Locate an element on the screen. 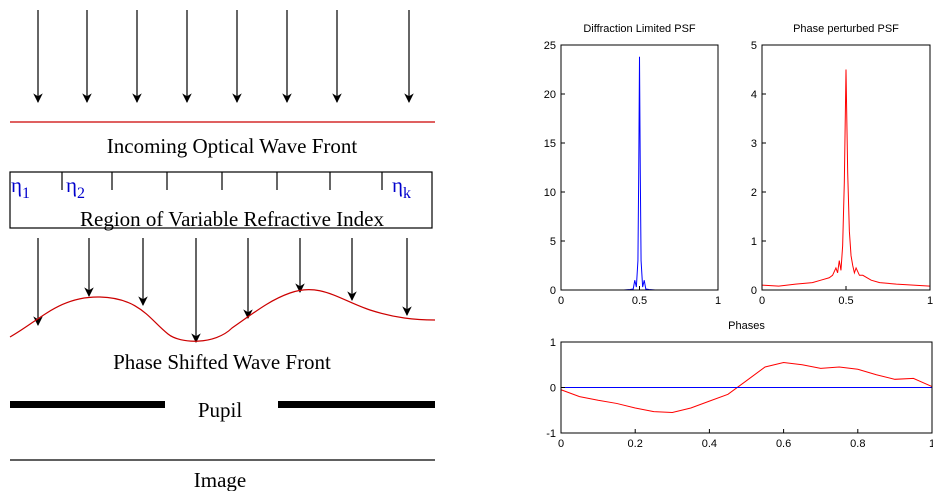 The width and height of the screenshot is (933, 491). x-tick-label: 0.6 is located at coordinates (783, 444).